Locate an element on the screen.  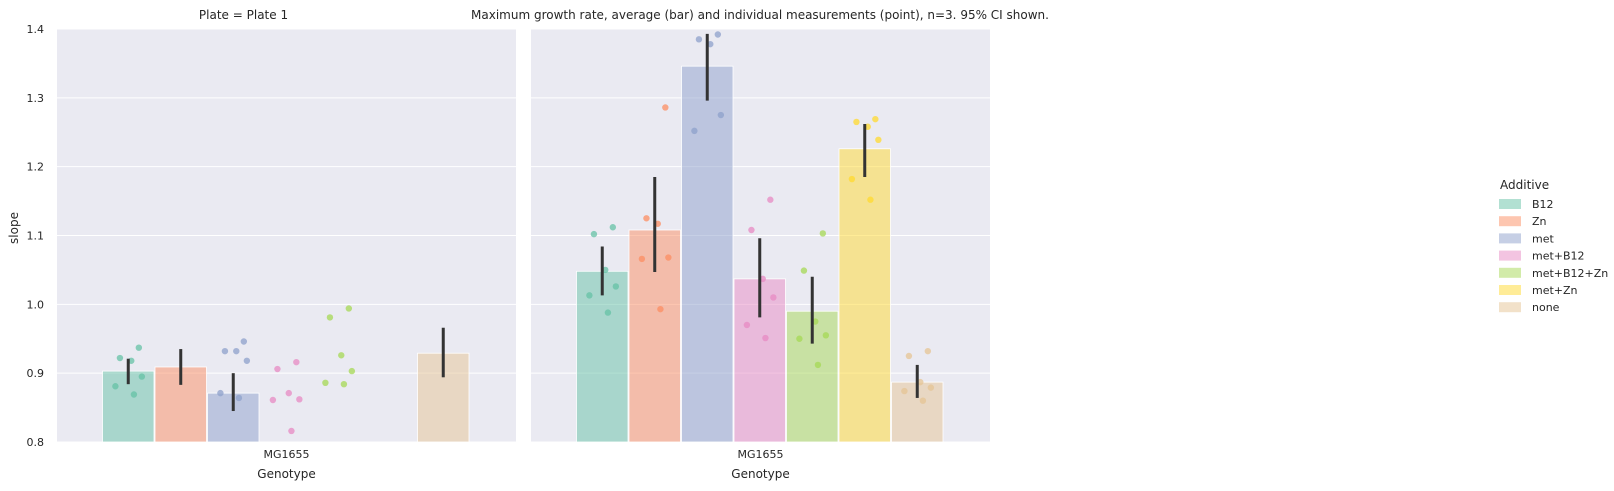
legend-item-Zn: Zn is located at coordinates (1523, 221).